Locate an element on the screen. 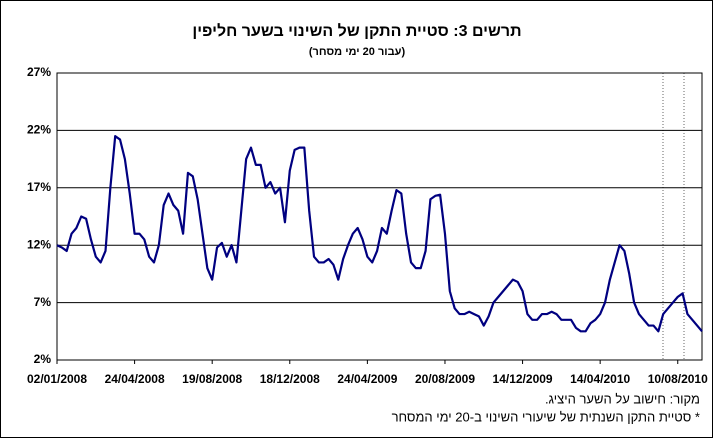  x-tick-label: 02/01/2008 is located at coordinates (57, 379).